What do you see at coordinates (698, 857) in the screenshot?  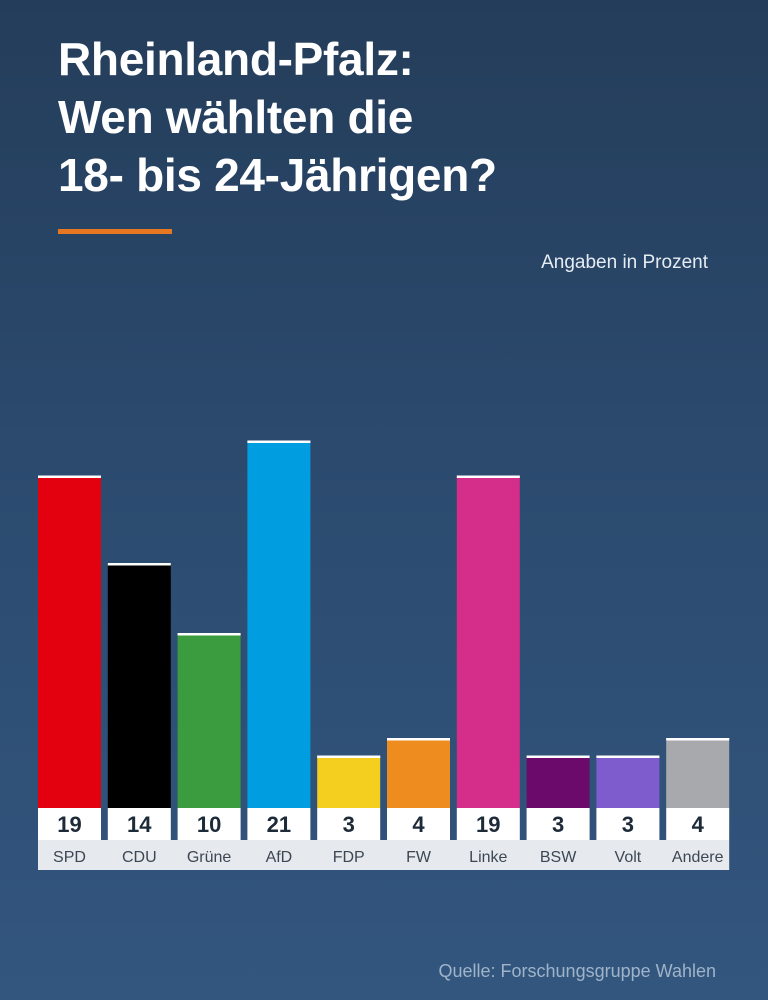 I see `category-label-andere: Andere` at bounding box center [698, 857].